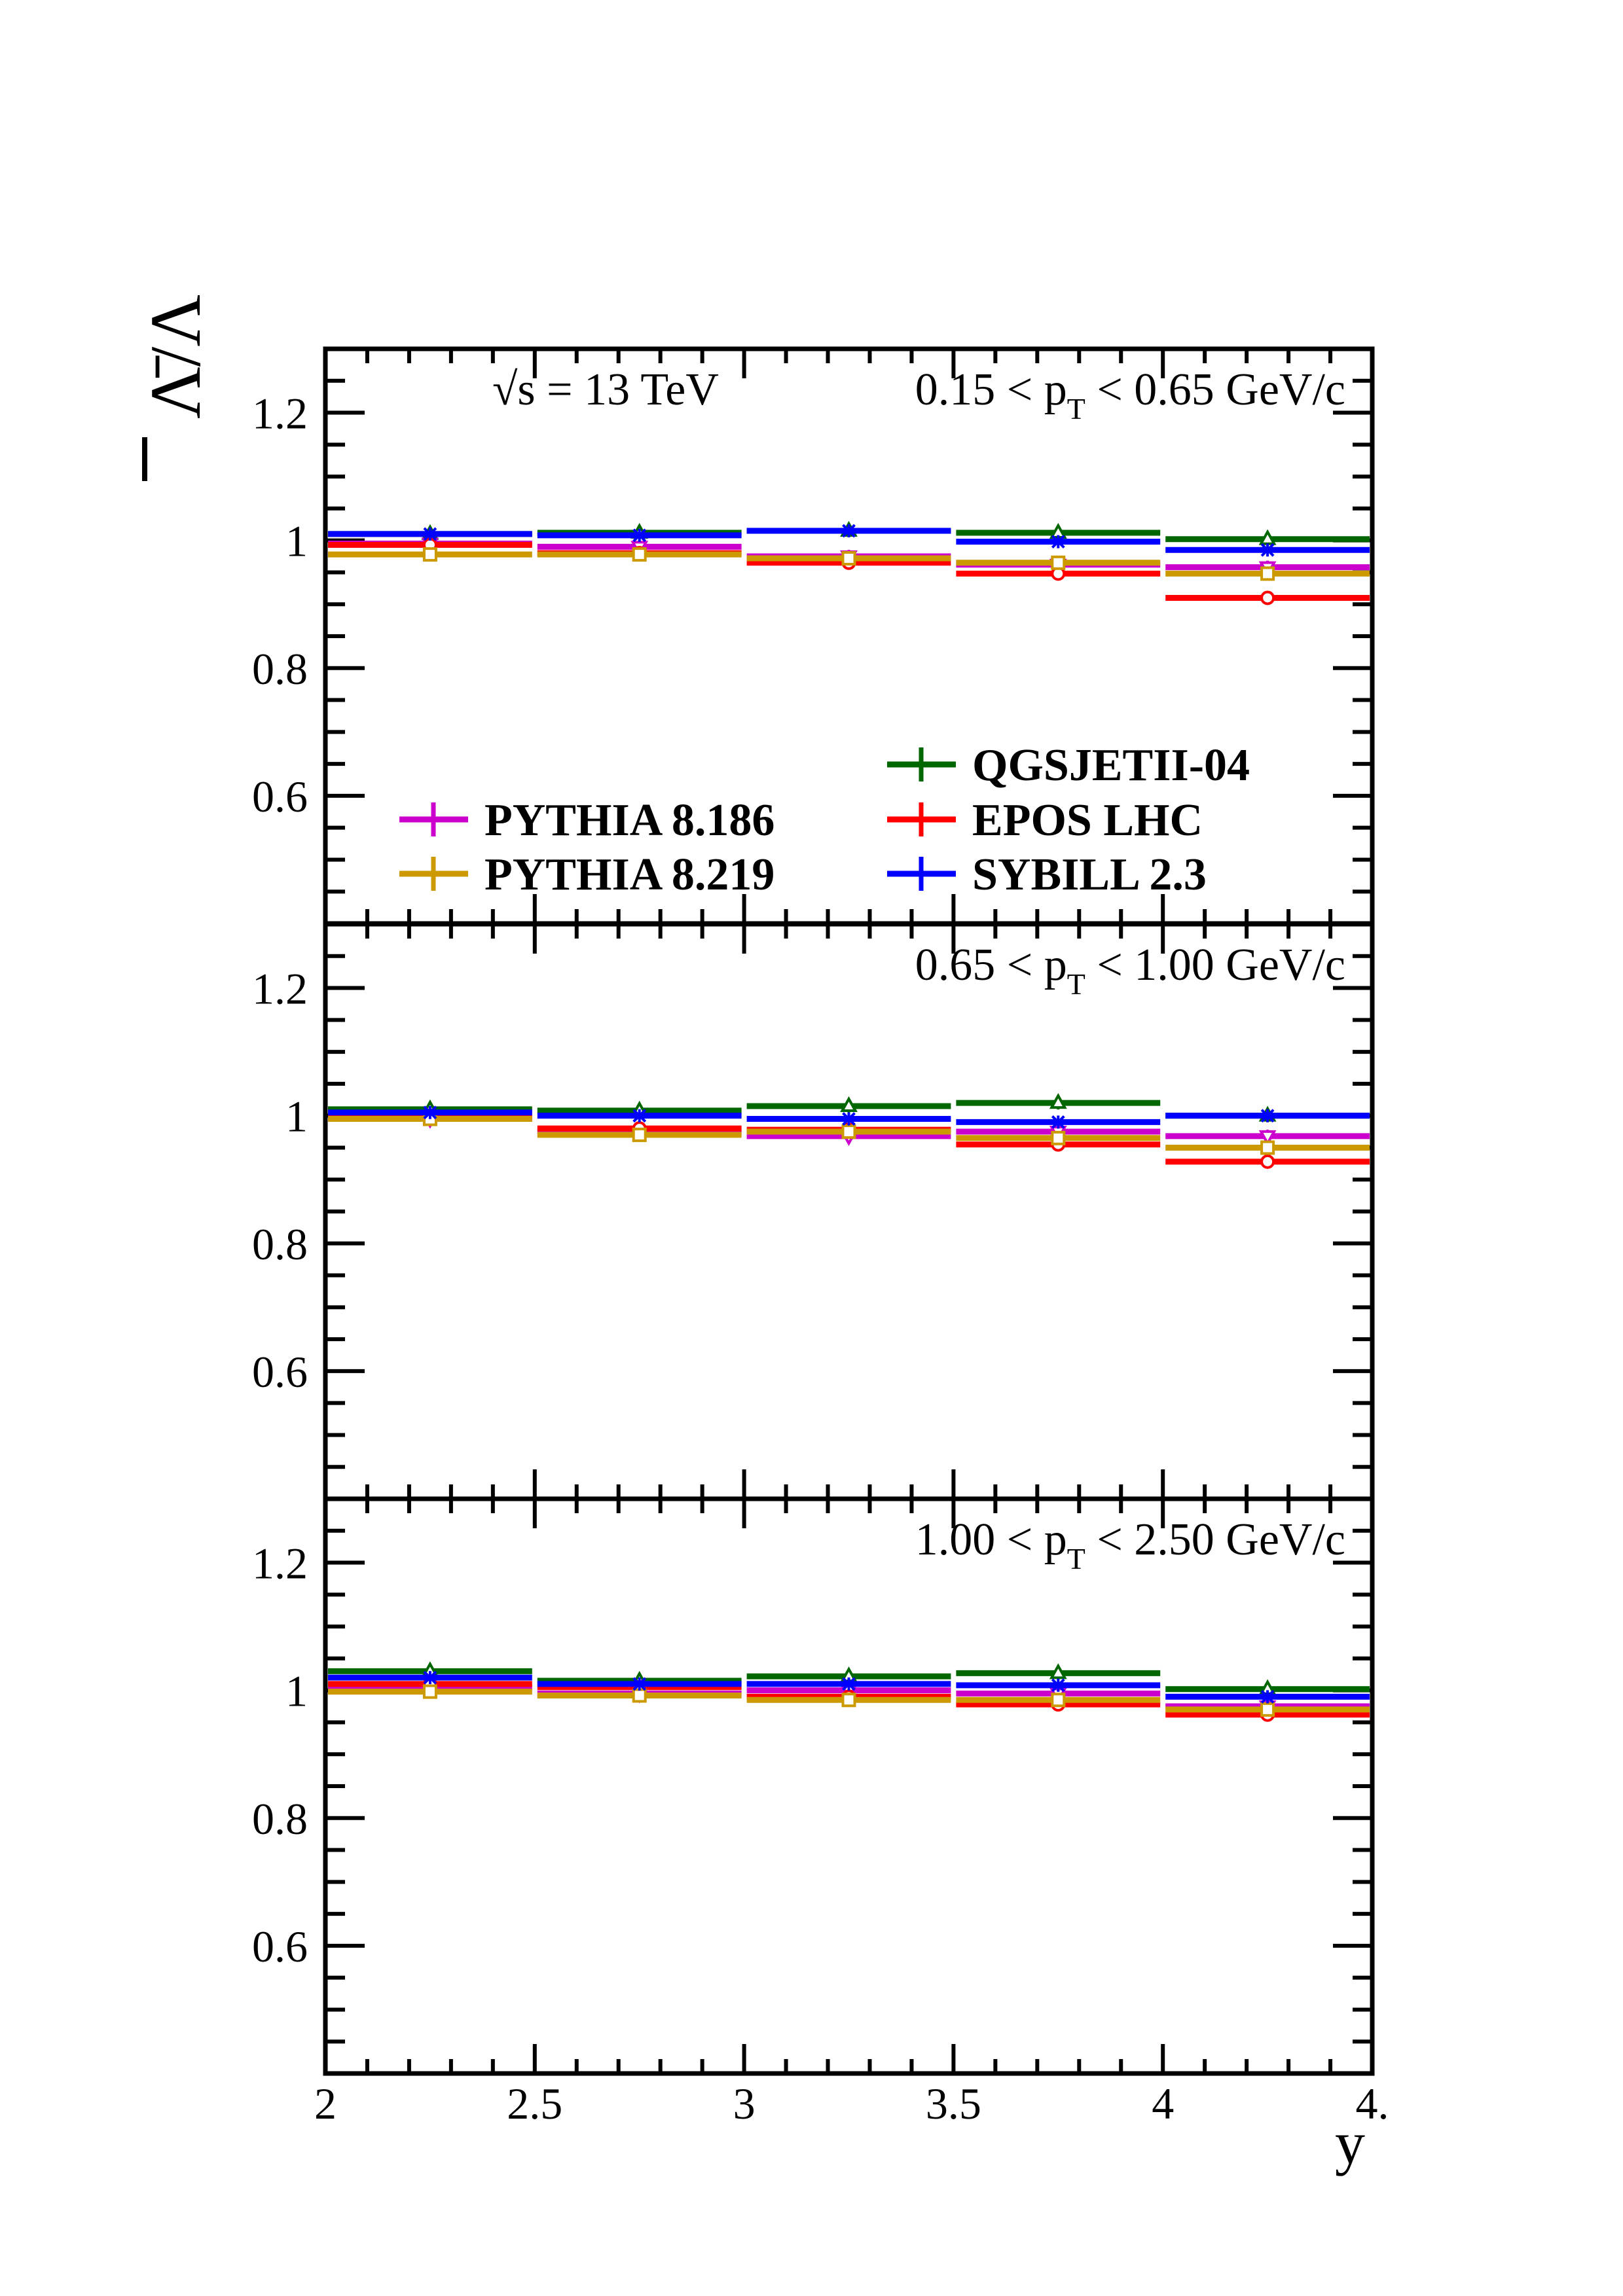 Image resolution: width=1623 pixels, height=2296 pixels. Describe the element at coordinates (605, 390) in the screenshot. I see `energy-label: √s = 13 TeV` at that location.